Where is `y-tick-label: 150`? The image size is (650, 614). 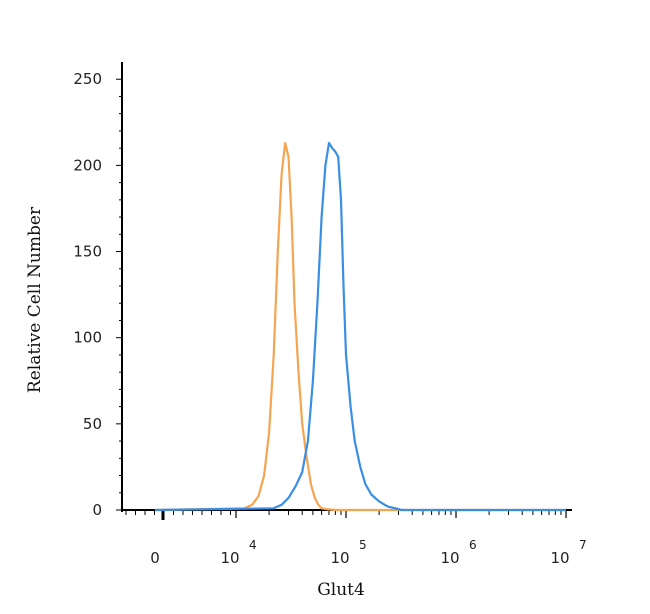
y-tick-label: 150 is located at coordinates (87, 252).